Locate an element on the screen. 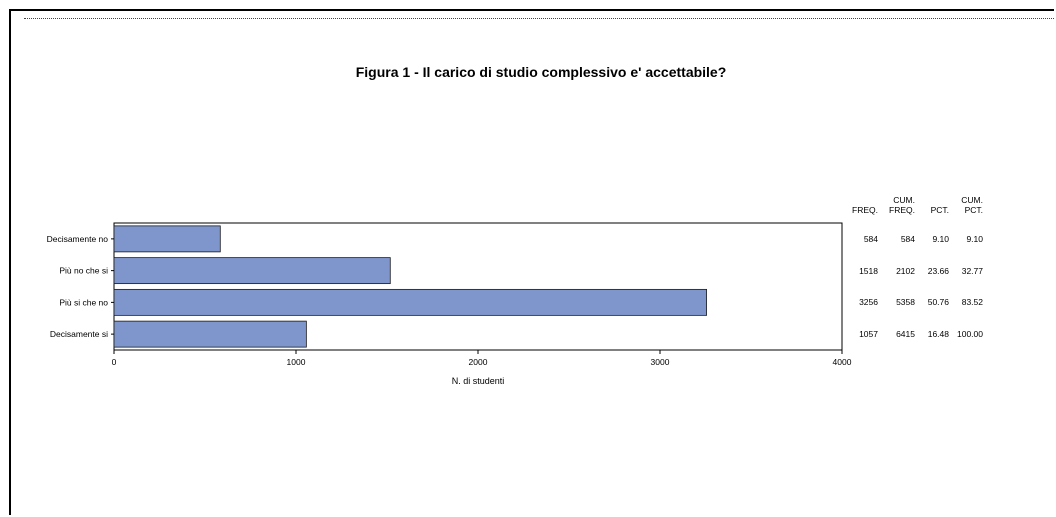 Image resolution: width=1056 pixels, height=517 pixels. stats-cell: 83.52 is located at coordinates (972, 302).